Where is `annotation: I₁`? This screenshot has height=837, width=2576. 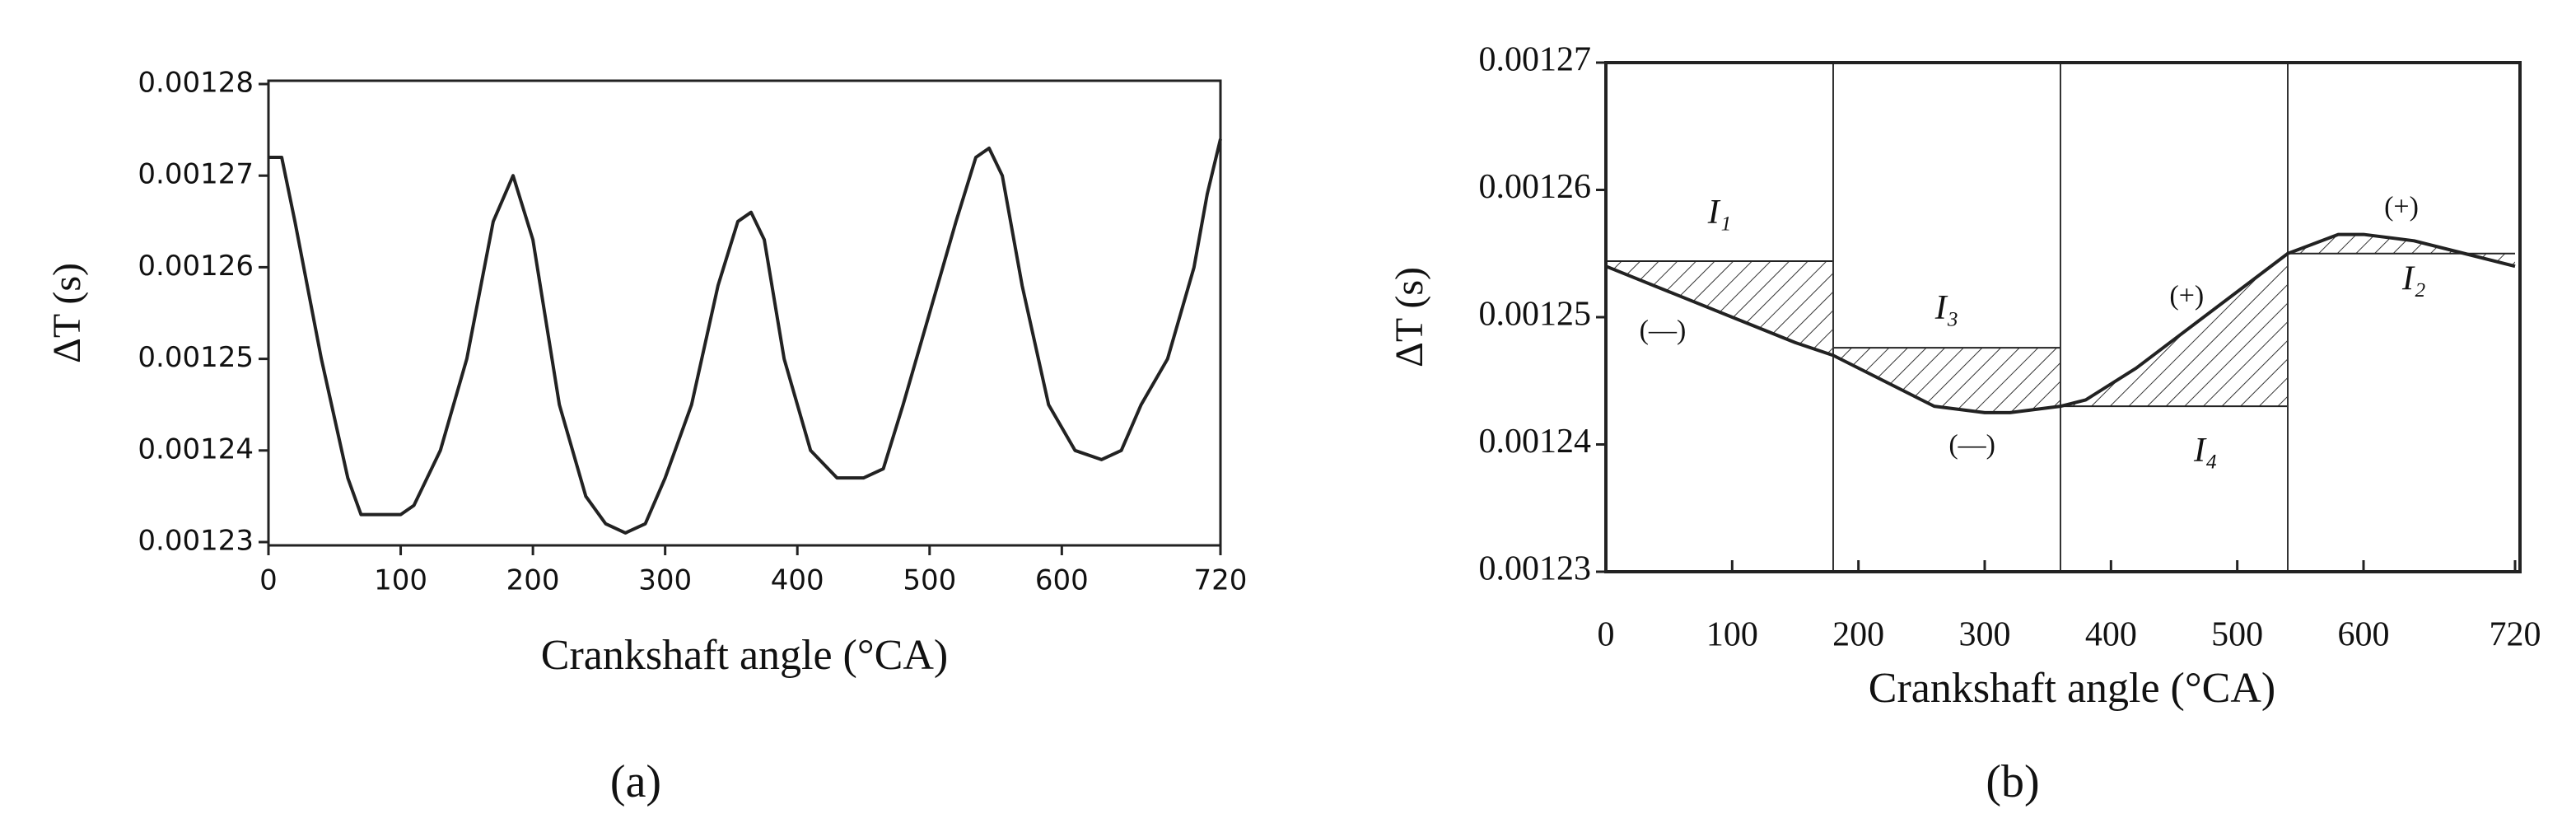
annotation: I₁ is located at coordinates (1719, 212).